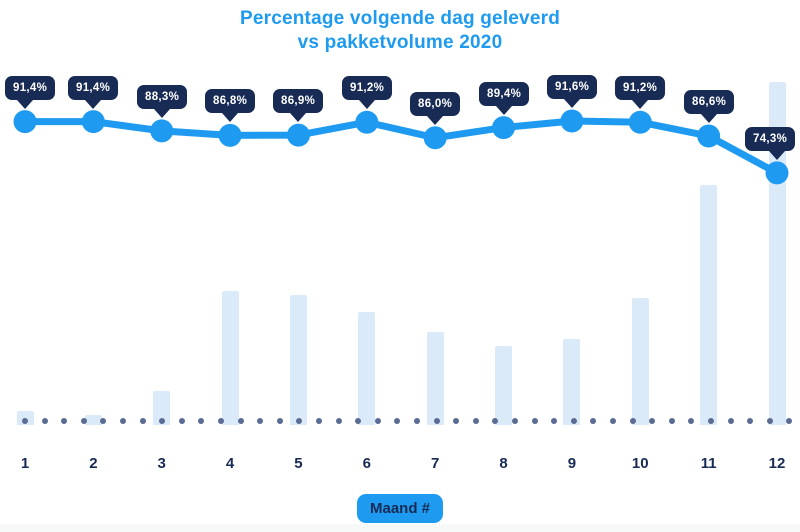 The height and width of the screenshot is (532, 800). I want to click on x-axis-label-text: Maand #, so click(400, 508).